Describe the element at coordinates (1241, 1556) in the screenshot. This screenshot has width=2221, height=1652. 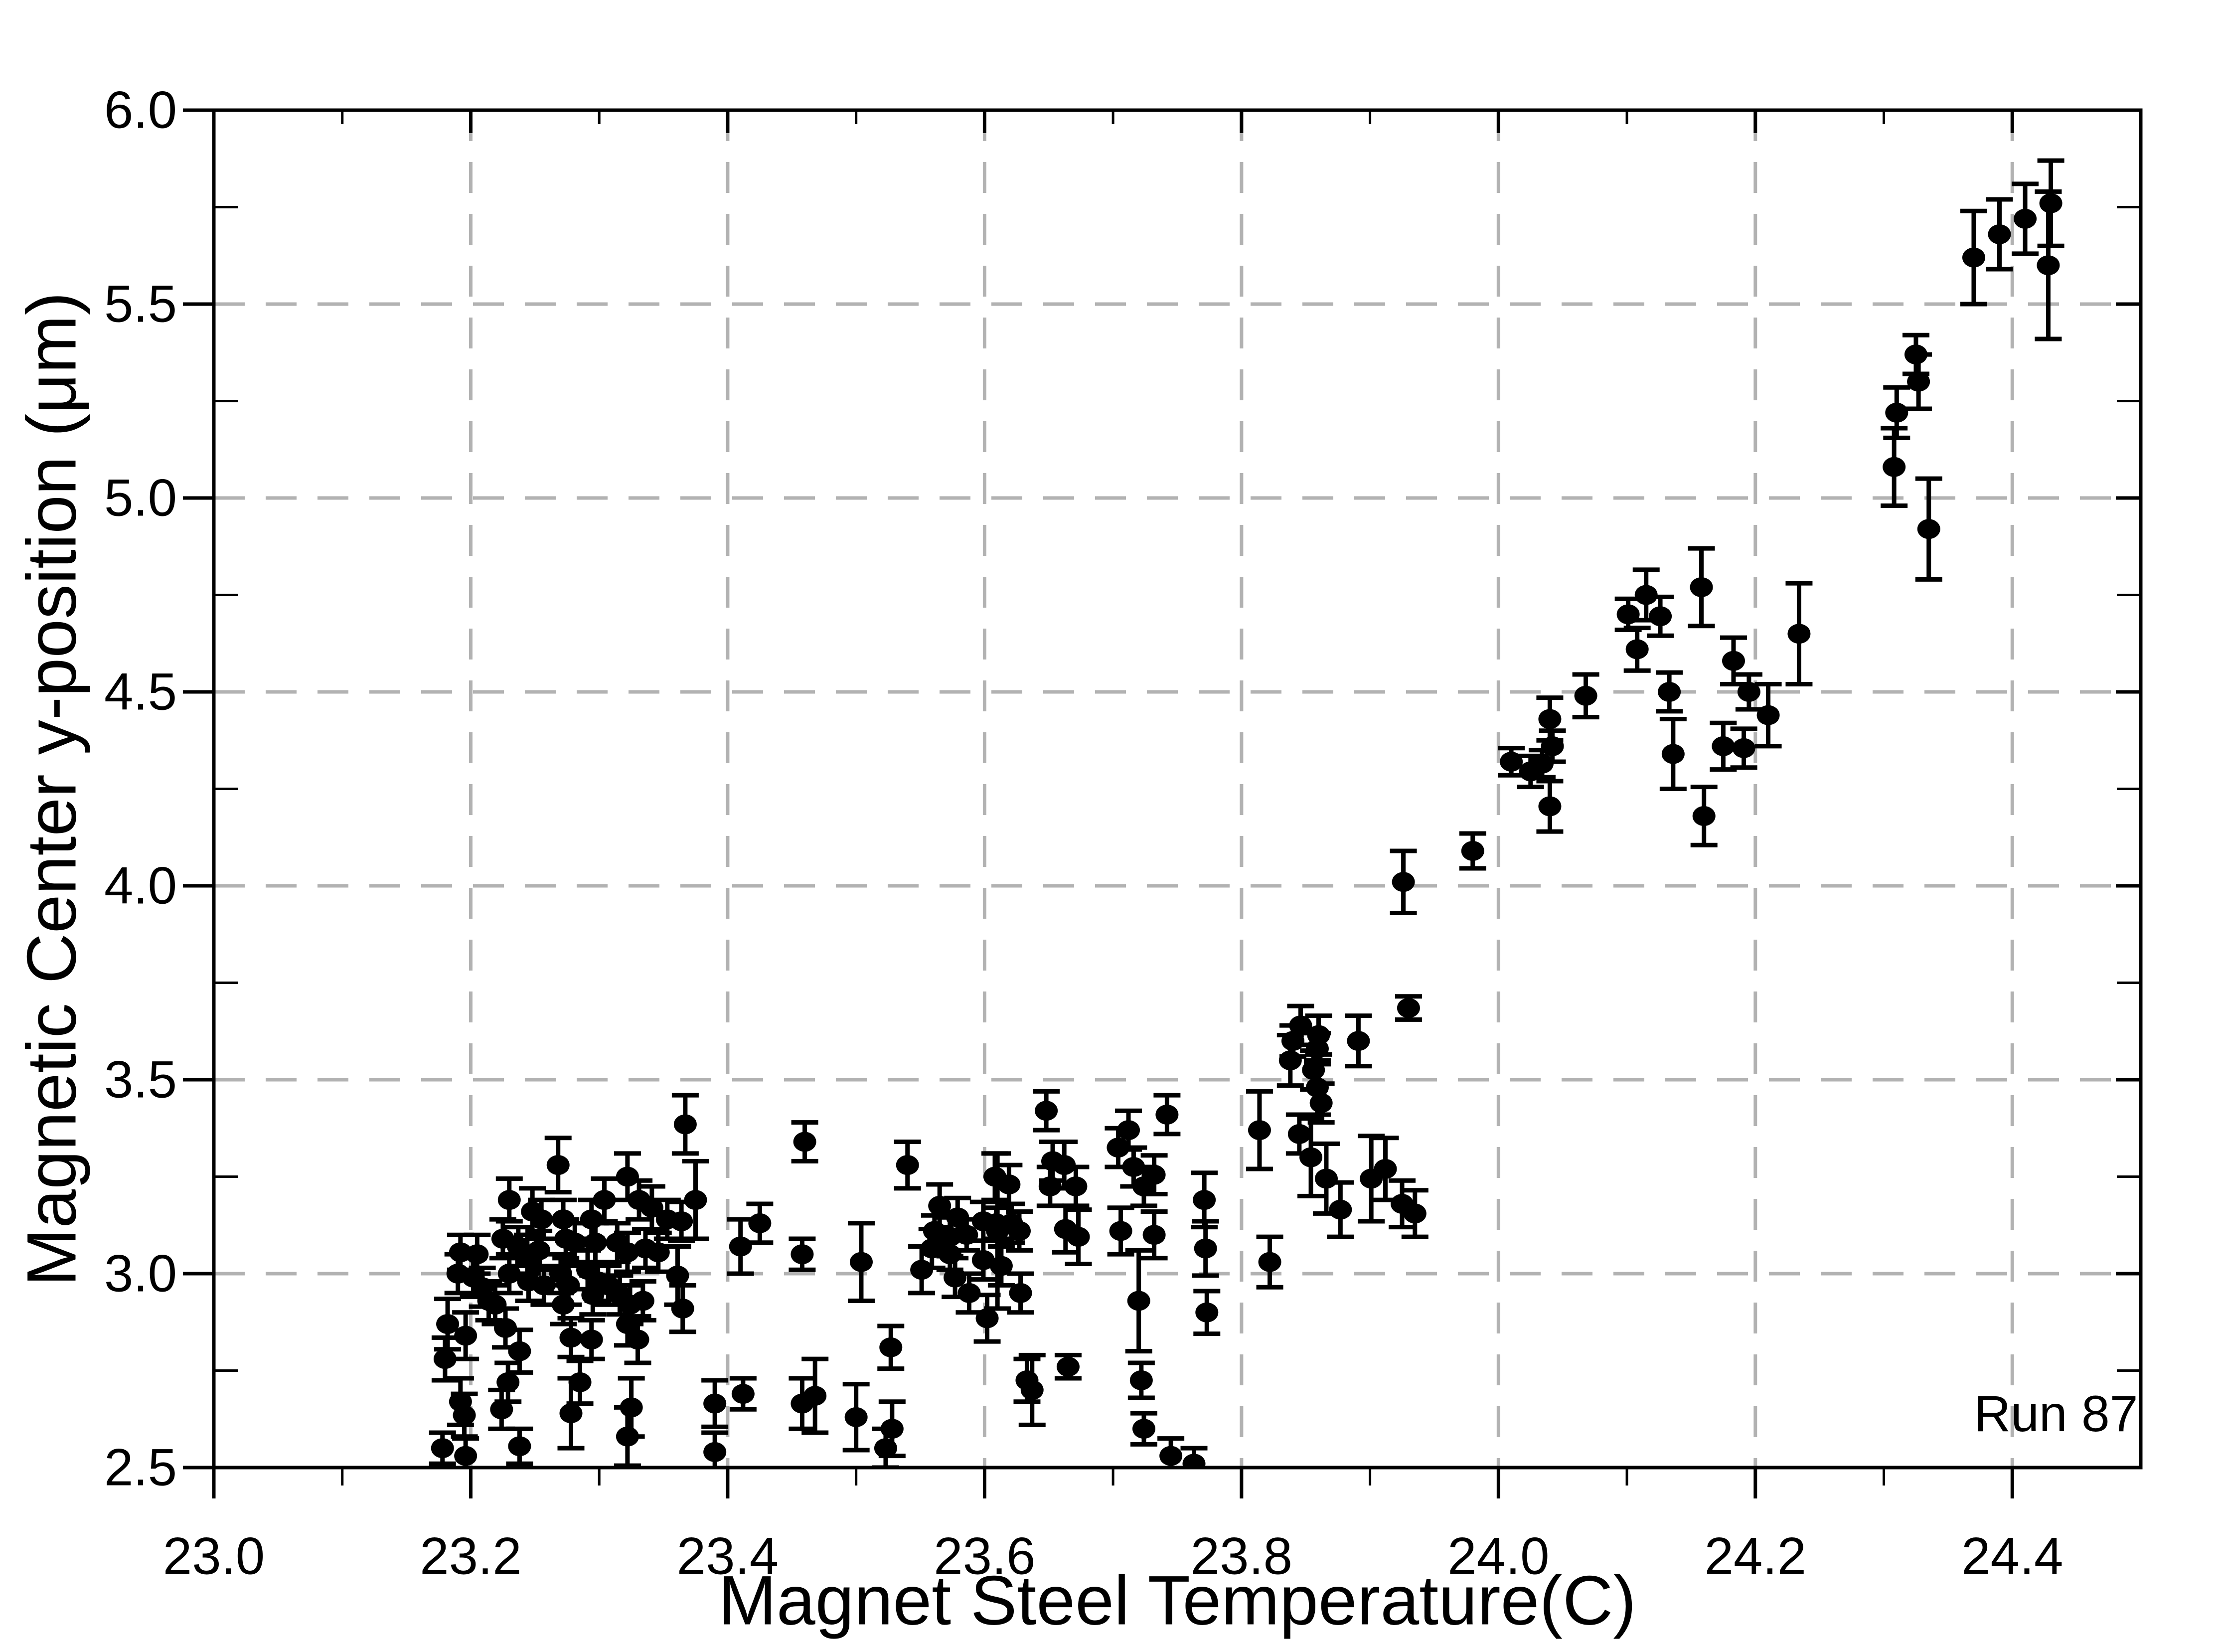
I see `x-tick-label: 23.8` at that location.